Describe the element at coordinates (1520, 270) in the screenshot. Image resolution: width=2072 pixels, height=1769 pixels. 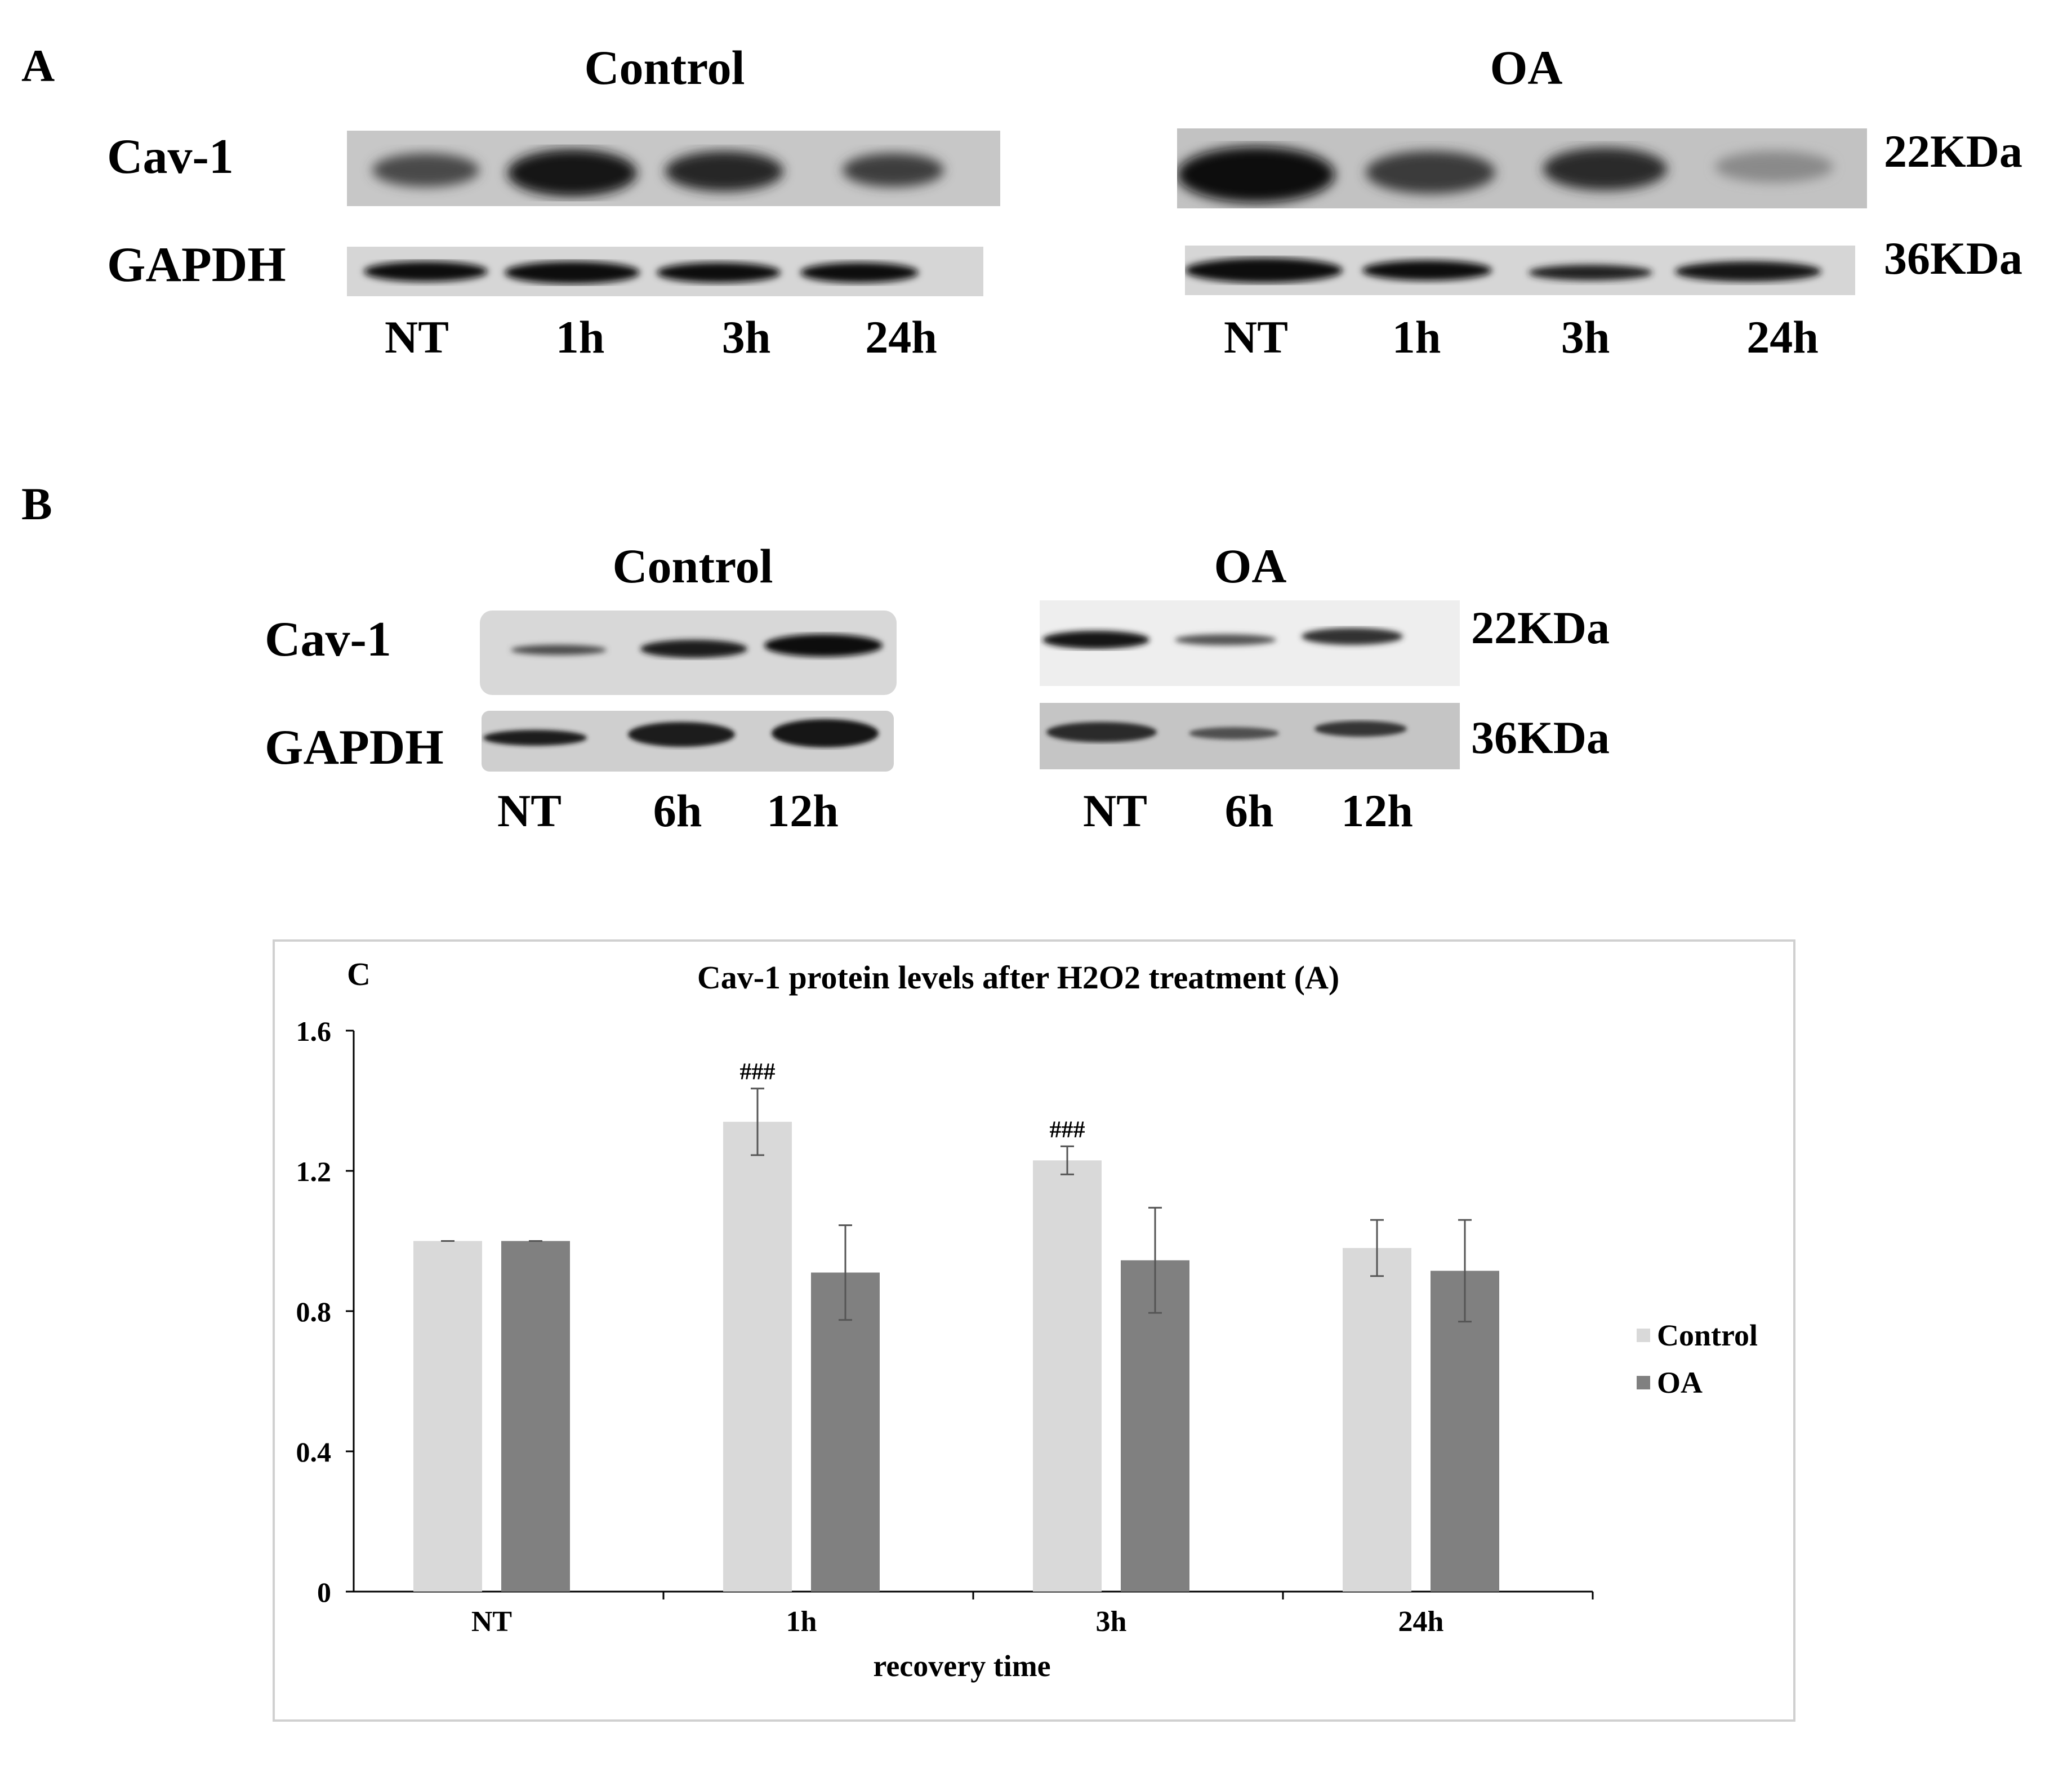
I see `panel-a-oa-gapdh-blot` at that location.